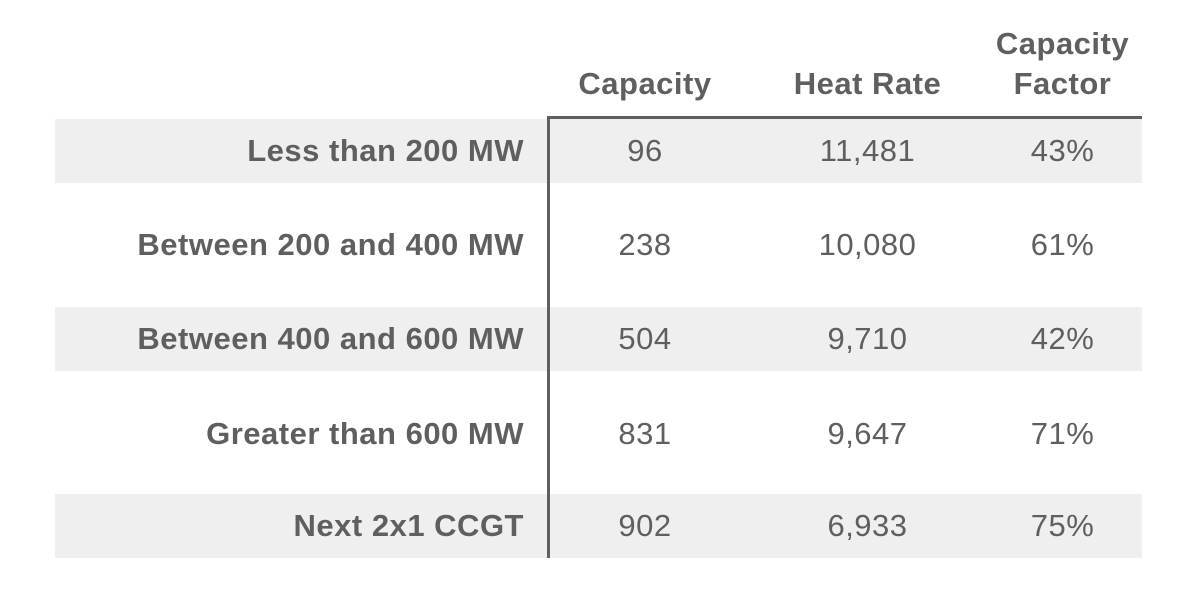 The width and height of the screenshot is (1200, 600). Describe the element at coordinates (1062, 244) in the screenshot. I see `cell-capacity-factor: 61%` at that location.